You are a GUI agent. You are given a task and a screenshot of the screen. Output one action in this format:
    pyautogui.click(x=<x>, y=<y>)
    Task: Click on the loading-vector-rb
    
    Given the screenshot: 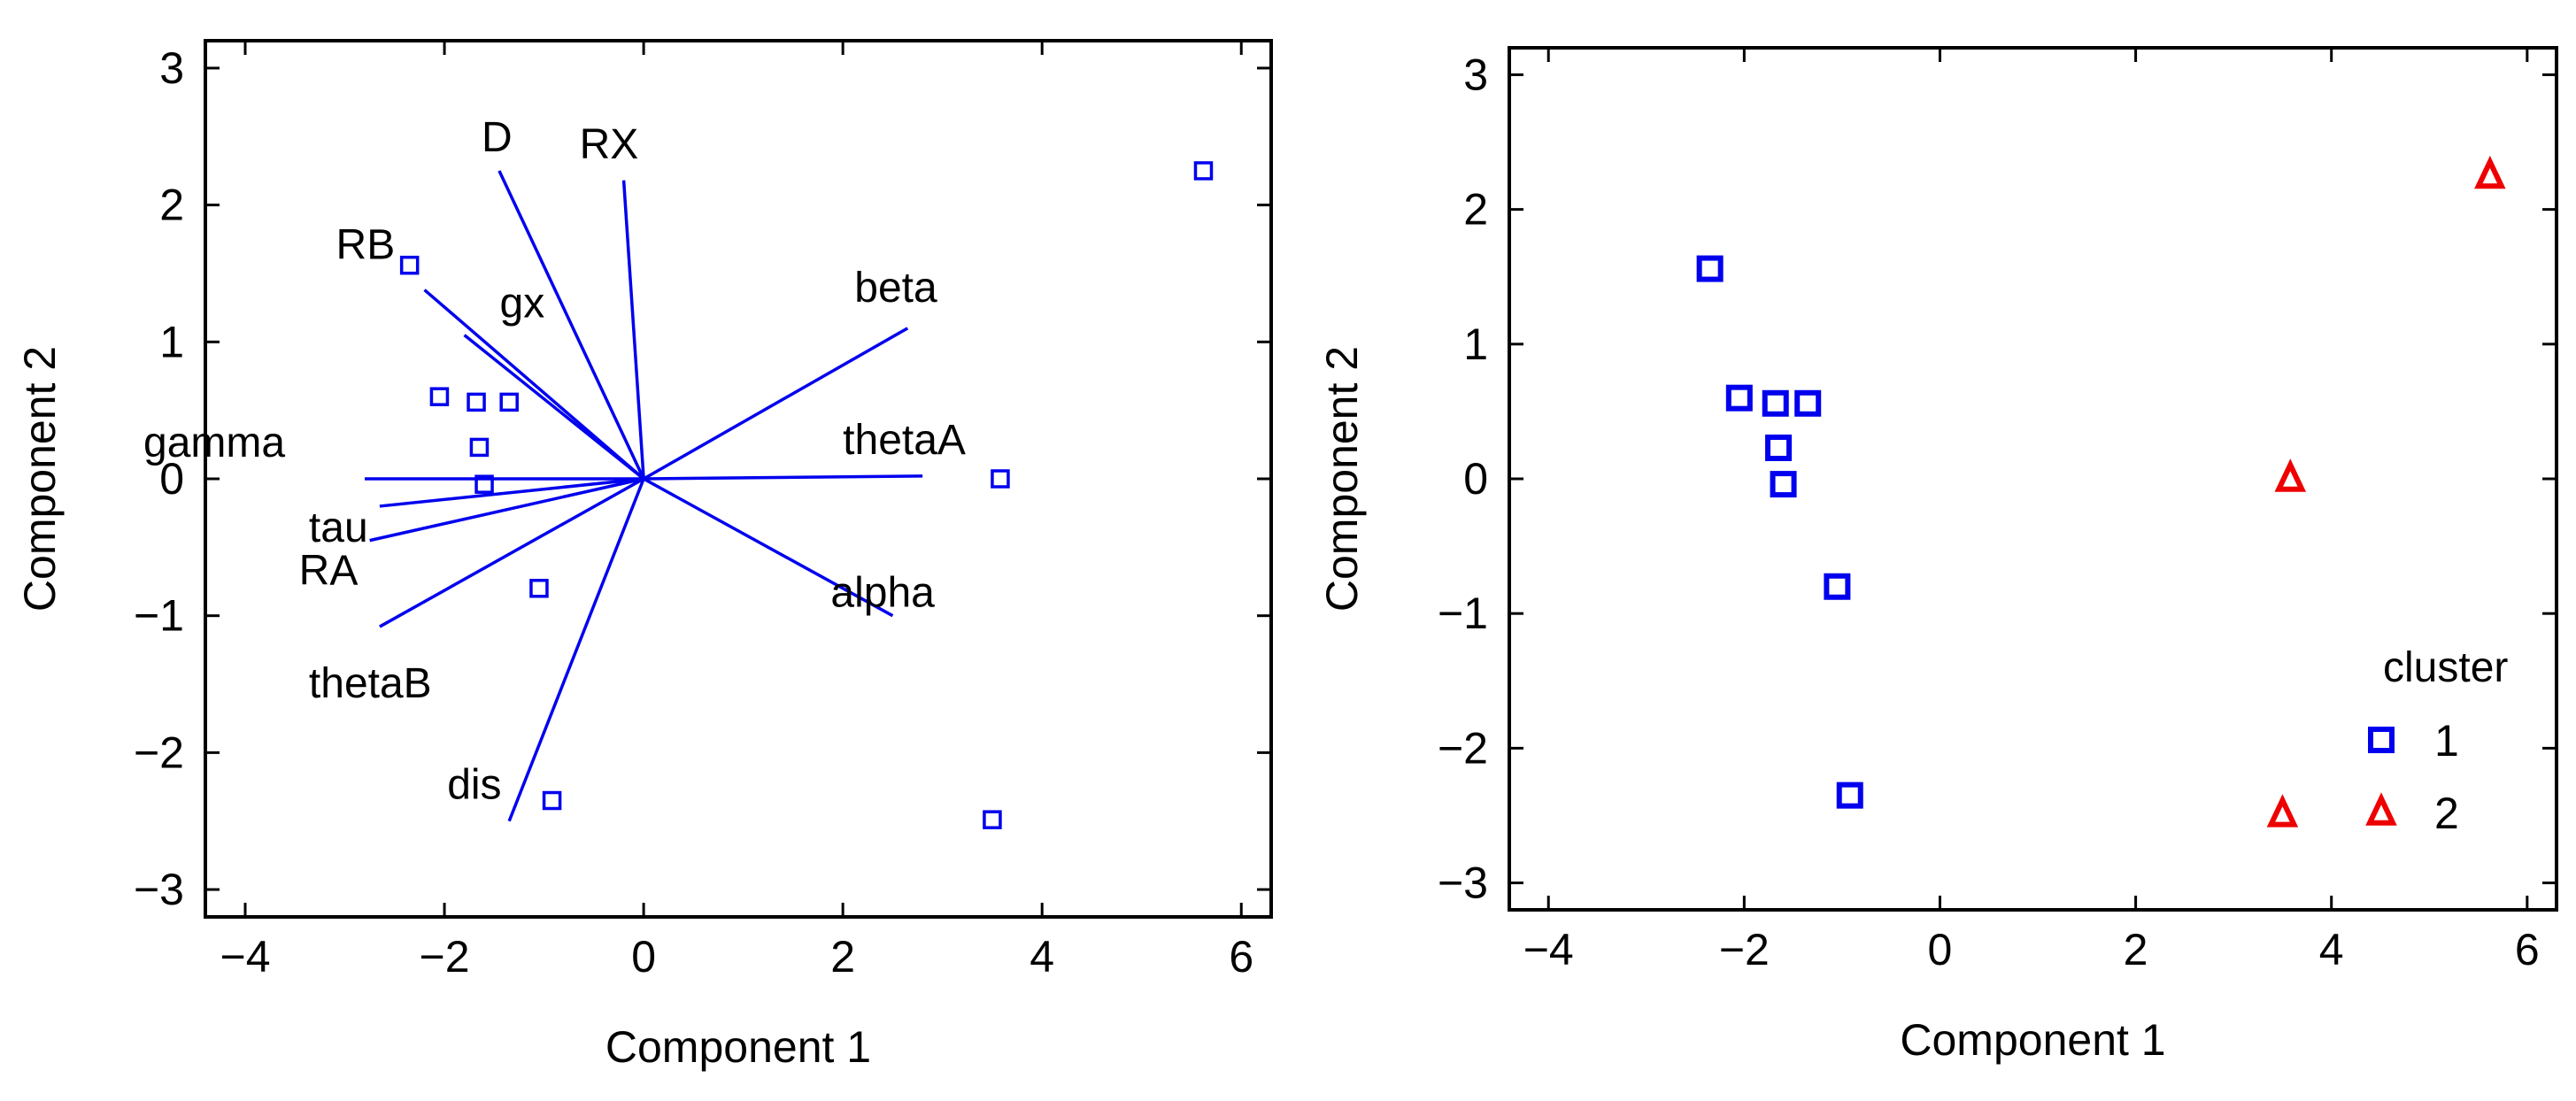 What is the action you would take?
    pyautogui.click(x=534, y=385)
    